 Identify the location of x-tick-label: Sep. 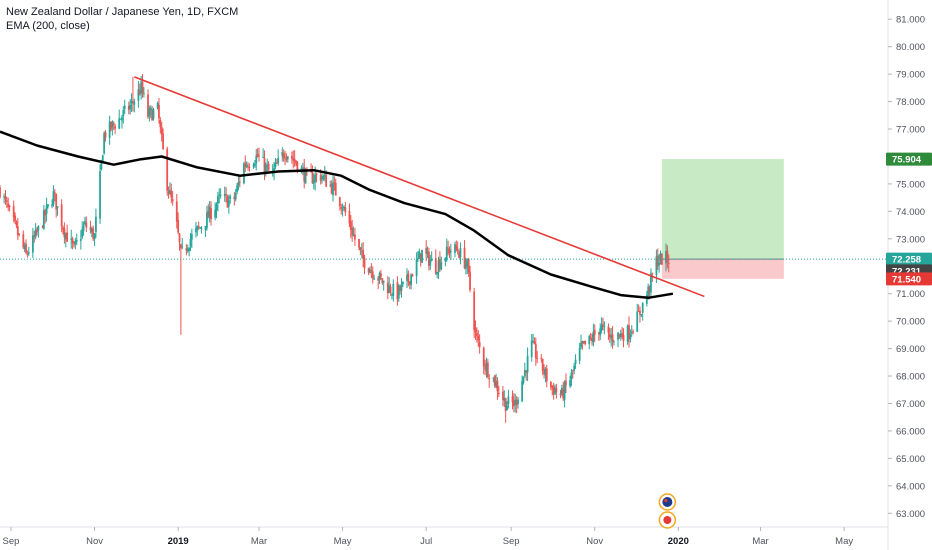
(511, 541).